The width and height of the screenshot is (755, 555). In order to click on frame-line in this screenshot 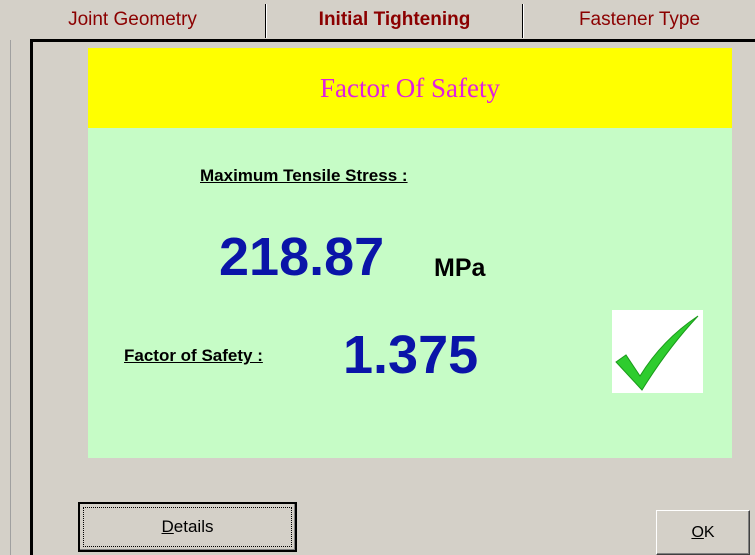, I will do `click(10, 297)`.